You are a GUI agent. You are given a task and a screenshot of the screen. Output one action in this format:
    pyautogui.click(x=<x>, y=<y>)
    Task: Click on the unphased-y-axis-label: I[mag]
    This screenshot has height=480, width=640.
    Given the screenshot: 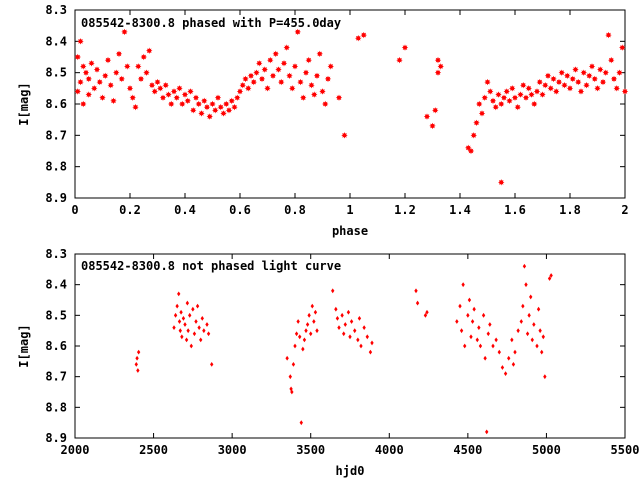 What is the action you would take?
    pyautogui.click(x=24, y=345)
    